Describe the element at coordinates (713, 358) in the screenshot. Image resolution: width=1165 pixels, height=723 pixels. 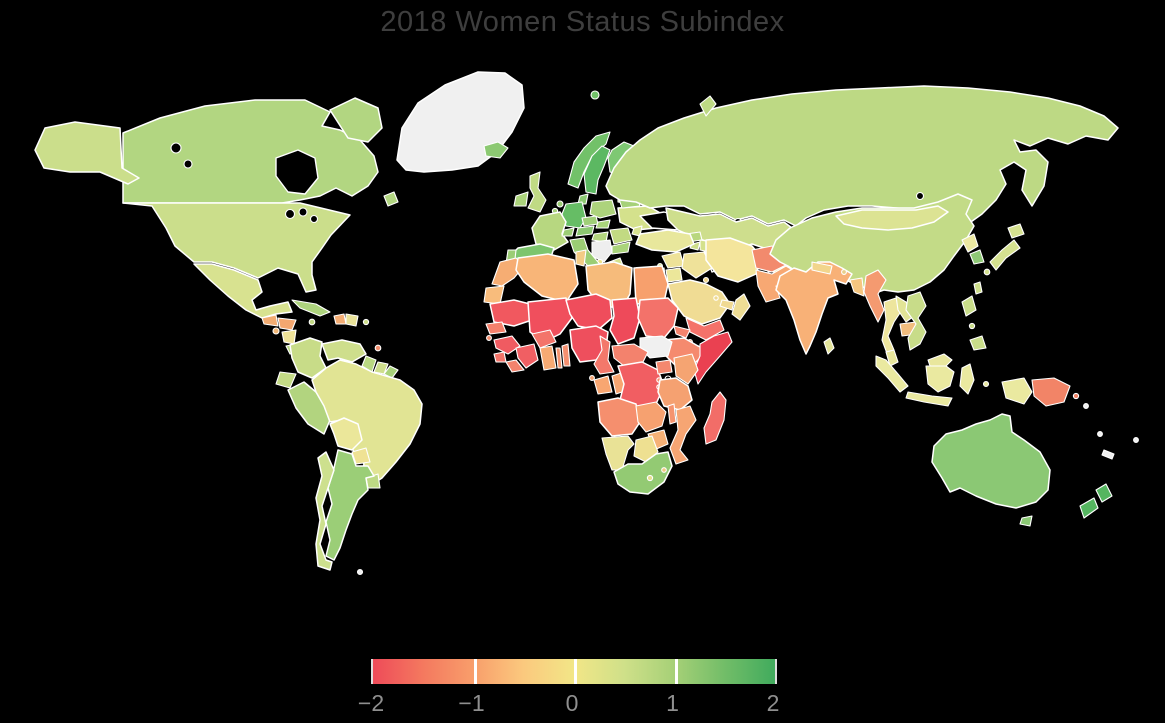
I see `region-somalia` at that location.